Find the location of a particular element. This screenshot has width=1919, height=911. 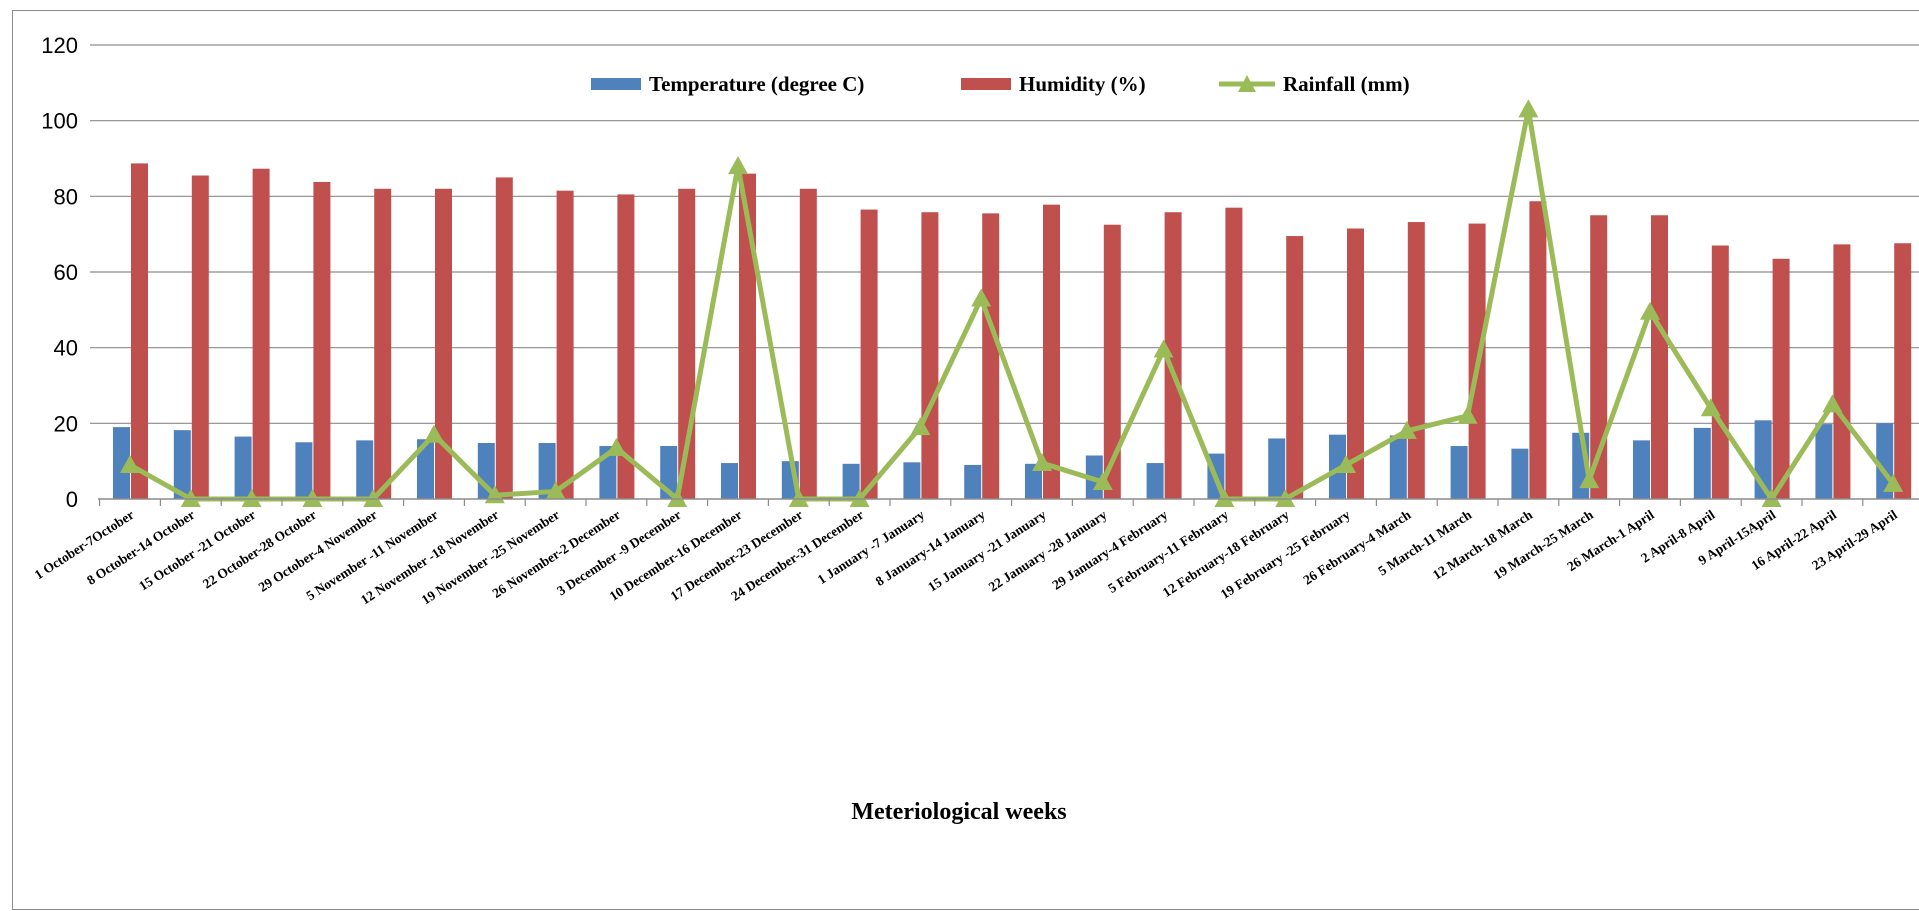

y-axis-ticks: 0 20 40 60 80 100 120 is located at coordinates (59, 272).